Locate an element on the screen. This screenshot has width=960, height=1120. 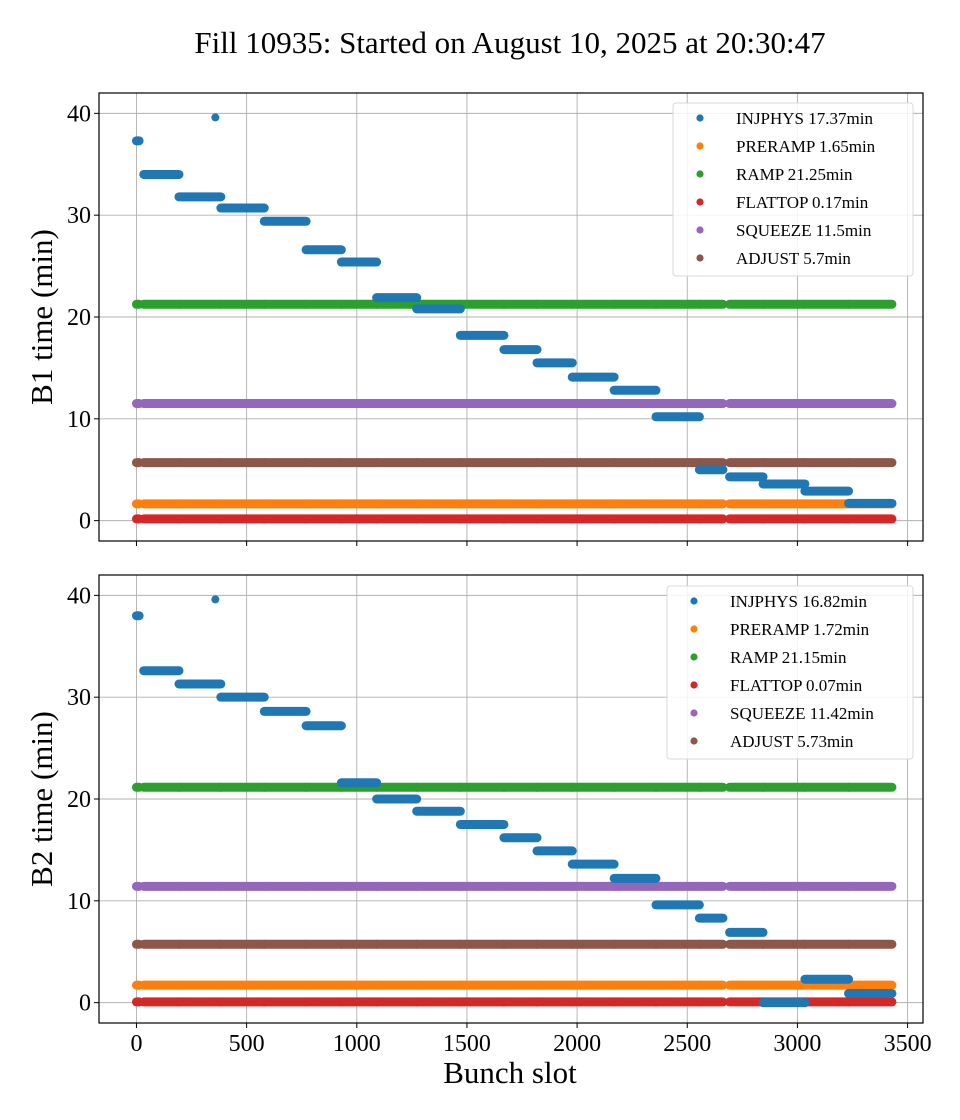
legend-entry-preramp: PRERAMP 1.65min is located at coordinates (806, 146).